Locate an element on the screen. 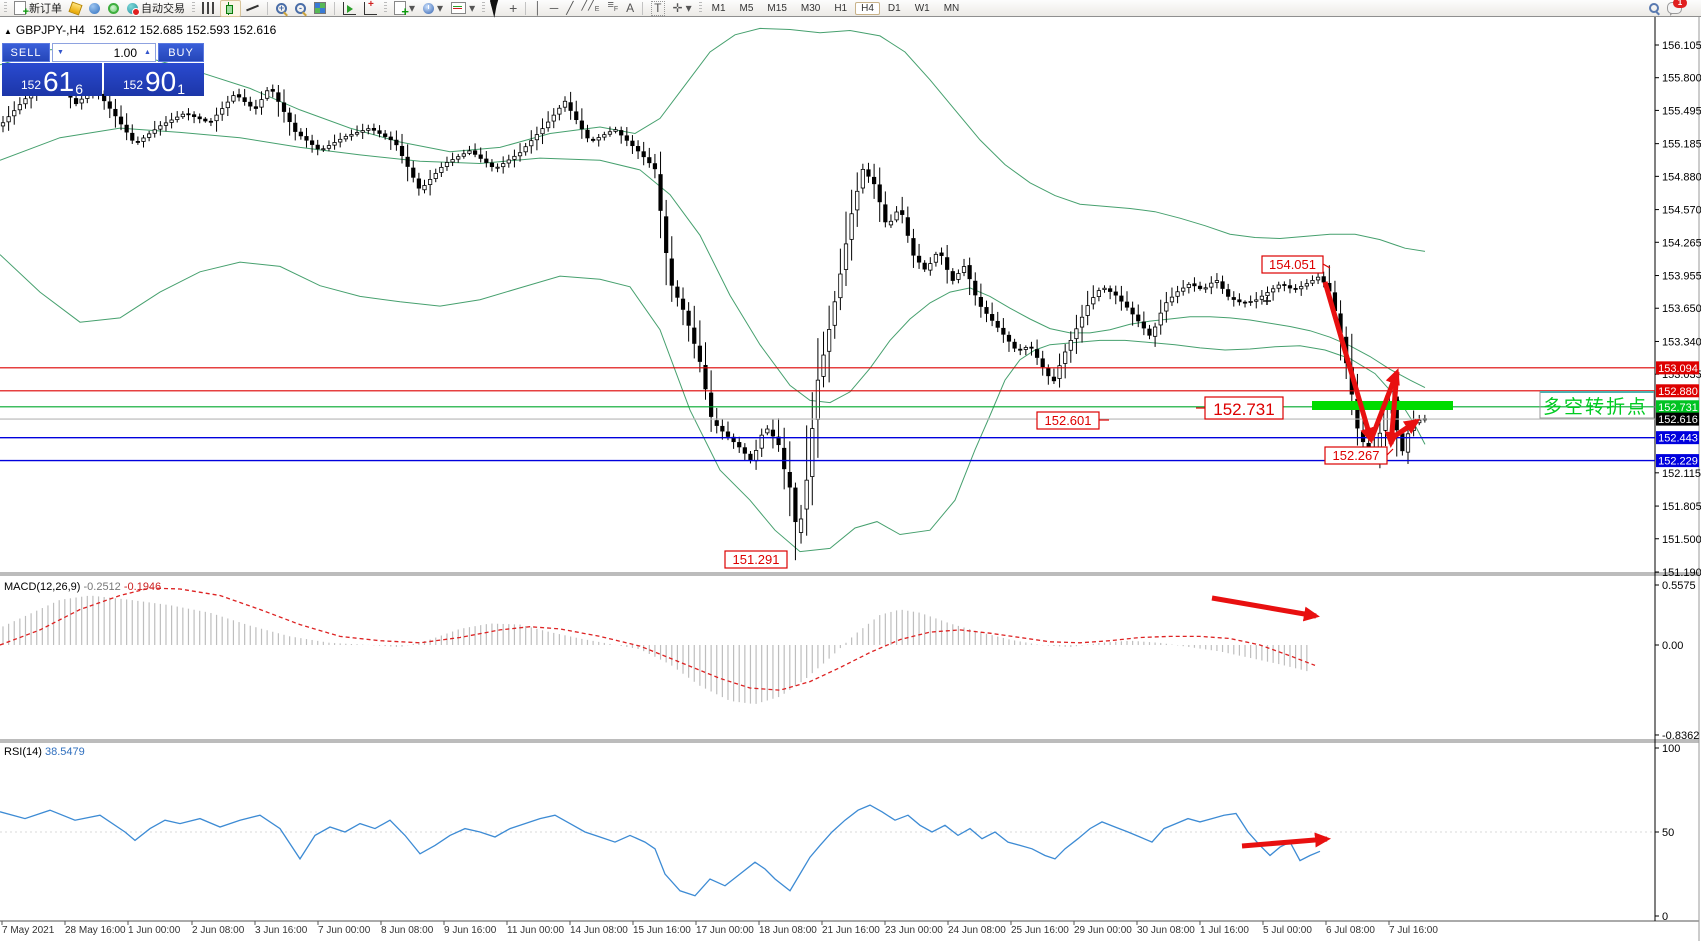  text-label-icon: T is located at coordinates (658, 8).